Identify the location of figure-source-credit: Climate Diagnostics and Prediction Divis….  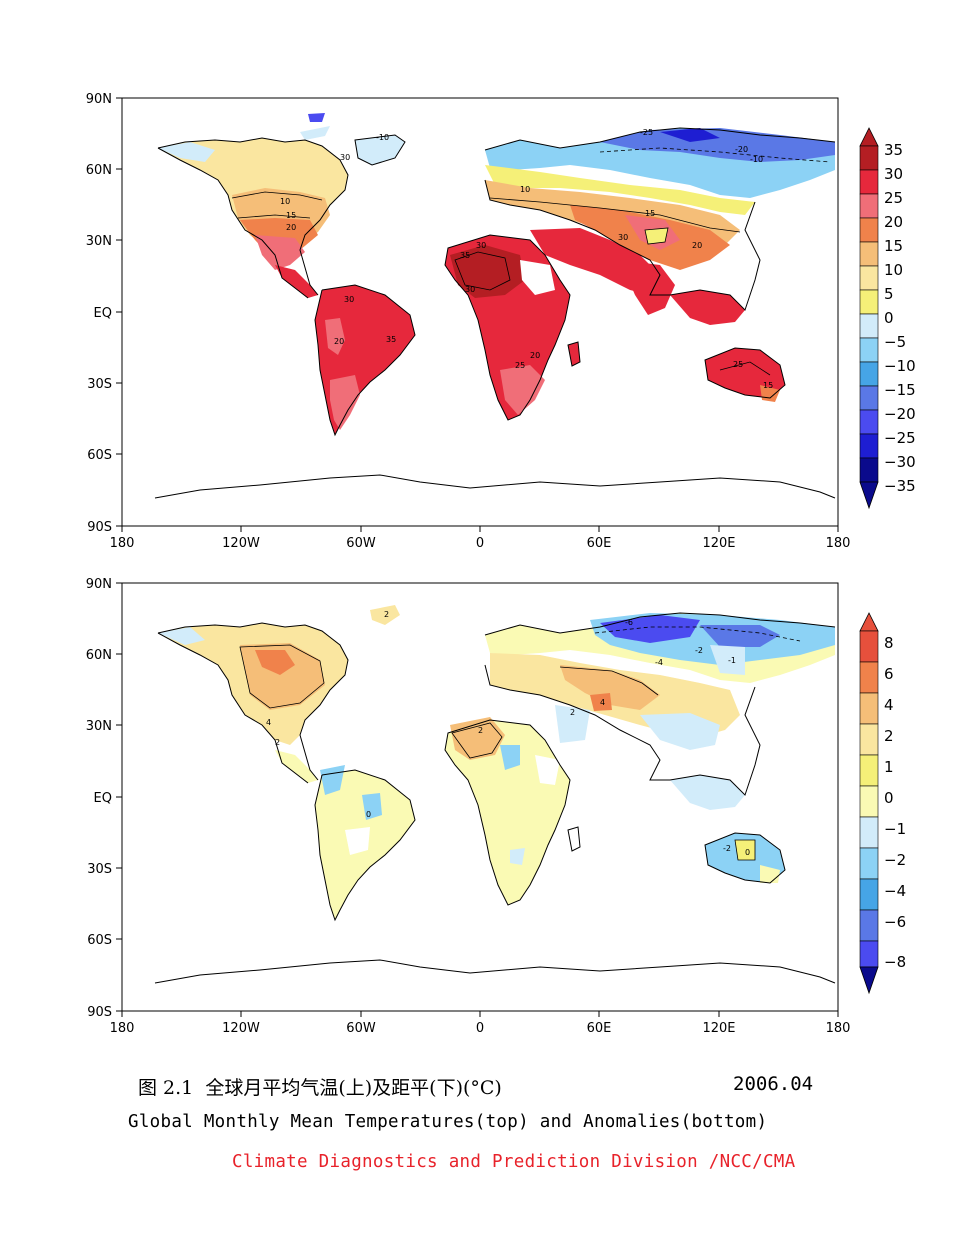
(514, 1162).